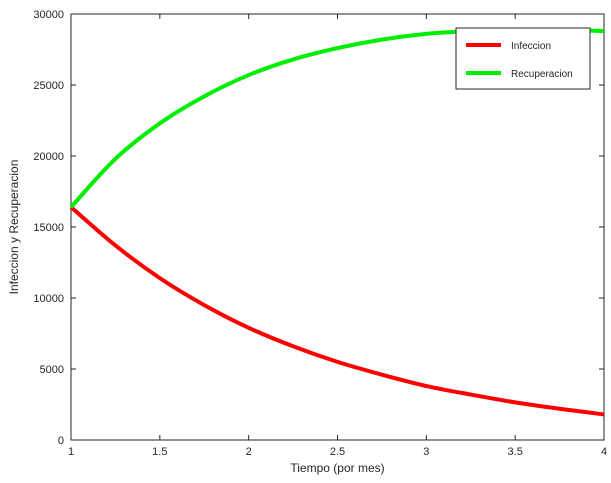 This screenshot has width=611, height=483. I want to click on legend-label: Recuperacion, so click(542, 74).